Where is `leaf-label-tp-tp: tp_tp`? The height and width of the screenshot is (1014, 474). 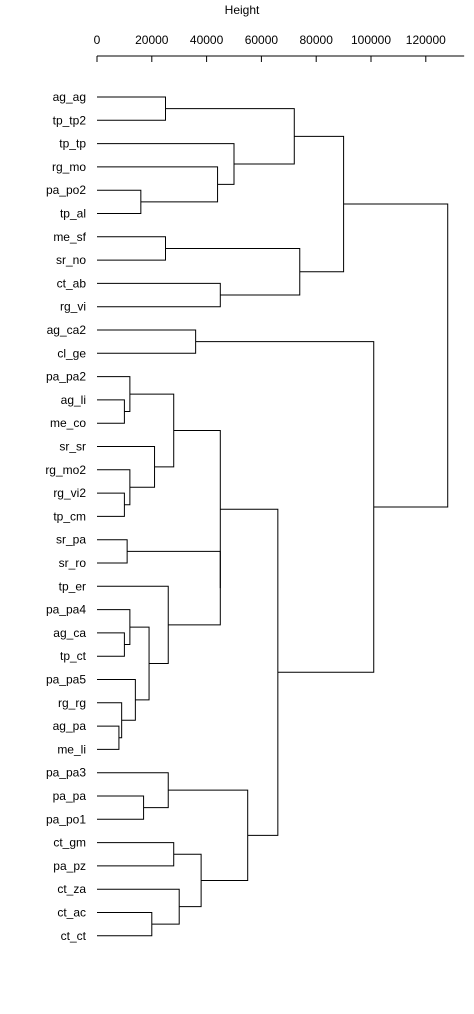
leaf-label-tp-tp: tp_tp is located at coordinates (72, 144).